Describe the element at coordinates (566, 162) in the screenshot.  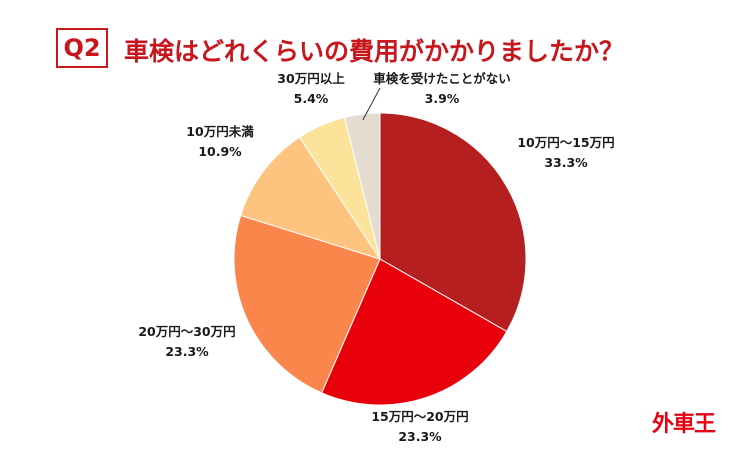
I see `slice-value-0: 33.3%` at that location.